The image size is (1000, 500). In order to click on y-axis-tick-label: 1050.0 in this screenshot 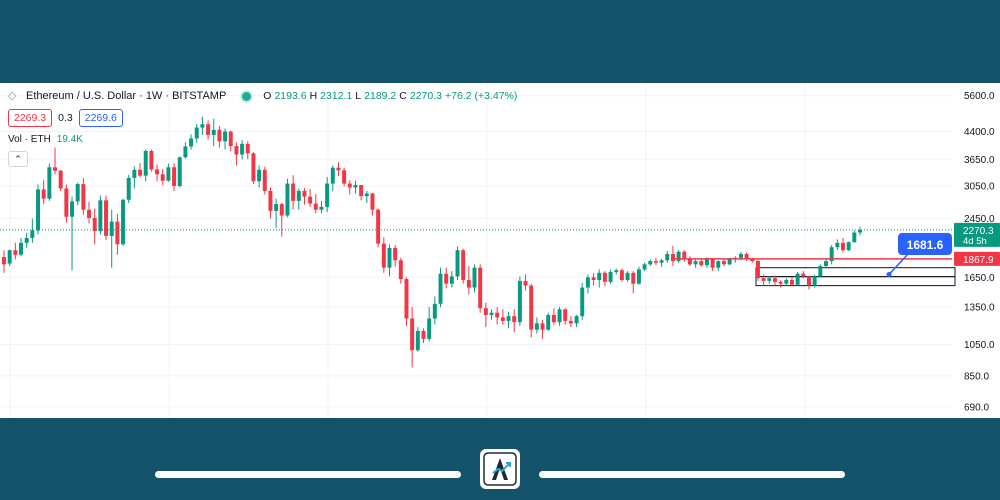, I will do `click(979, 345)`.